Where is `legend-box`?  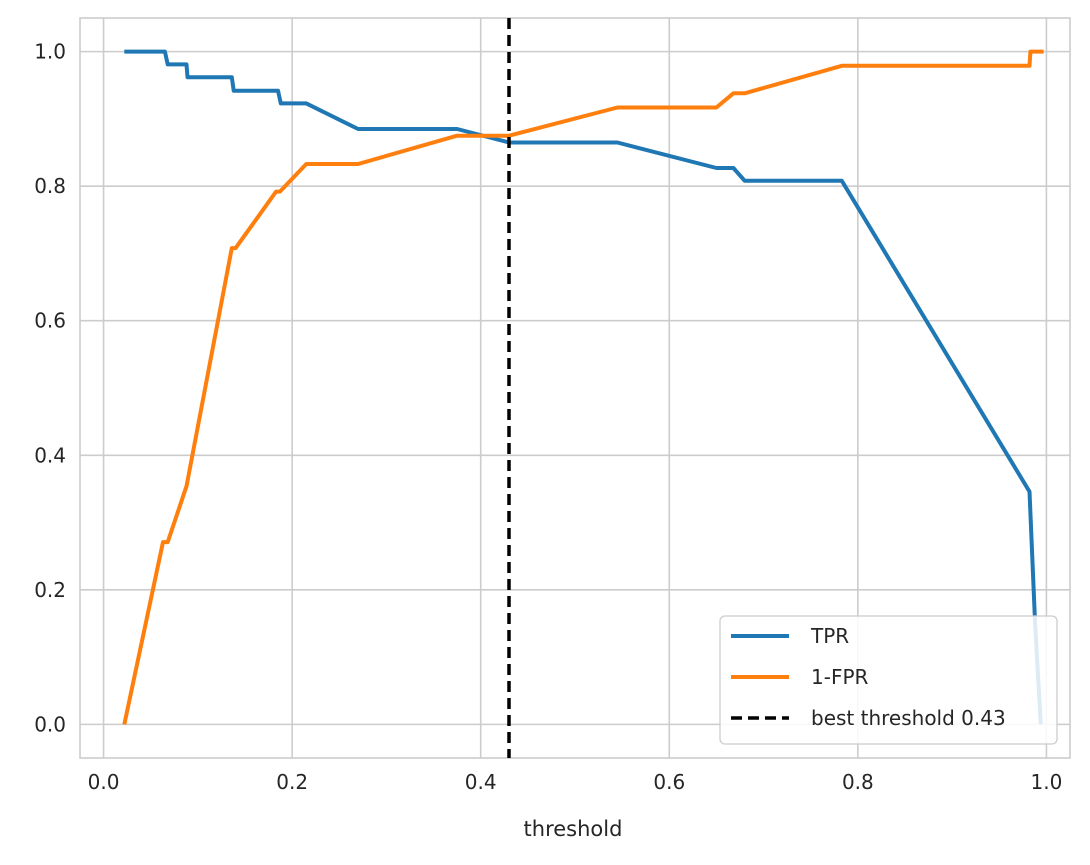 legend-box is located at coordinates (888, 680).